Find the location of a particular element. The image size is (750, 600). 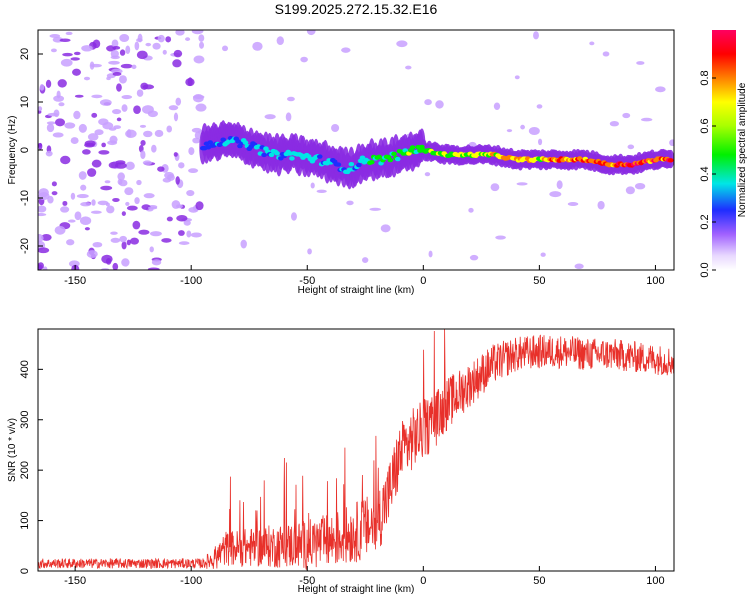

spectrogram-x-label: Height of straight line (km) is located at coordinates (356, 290).